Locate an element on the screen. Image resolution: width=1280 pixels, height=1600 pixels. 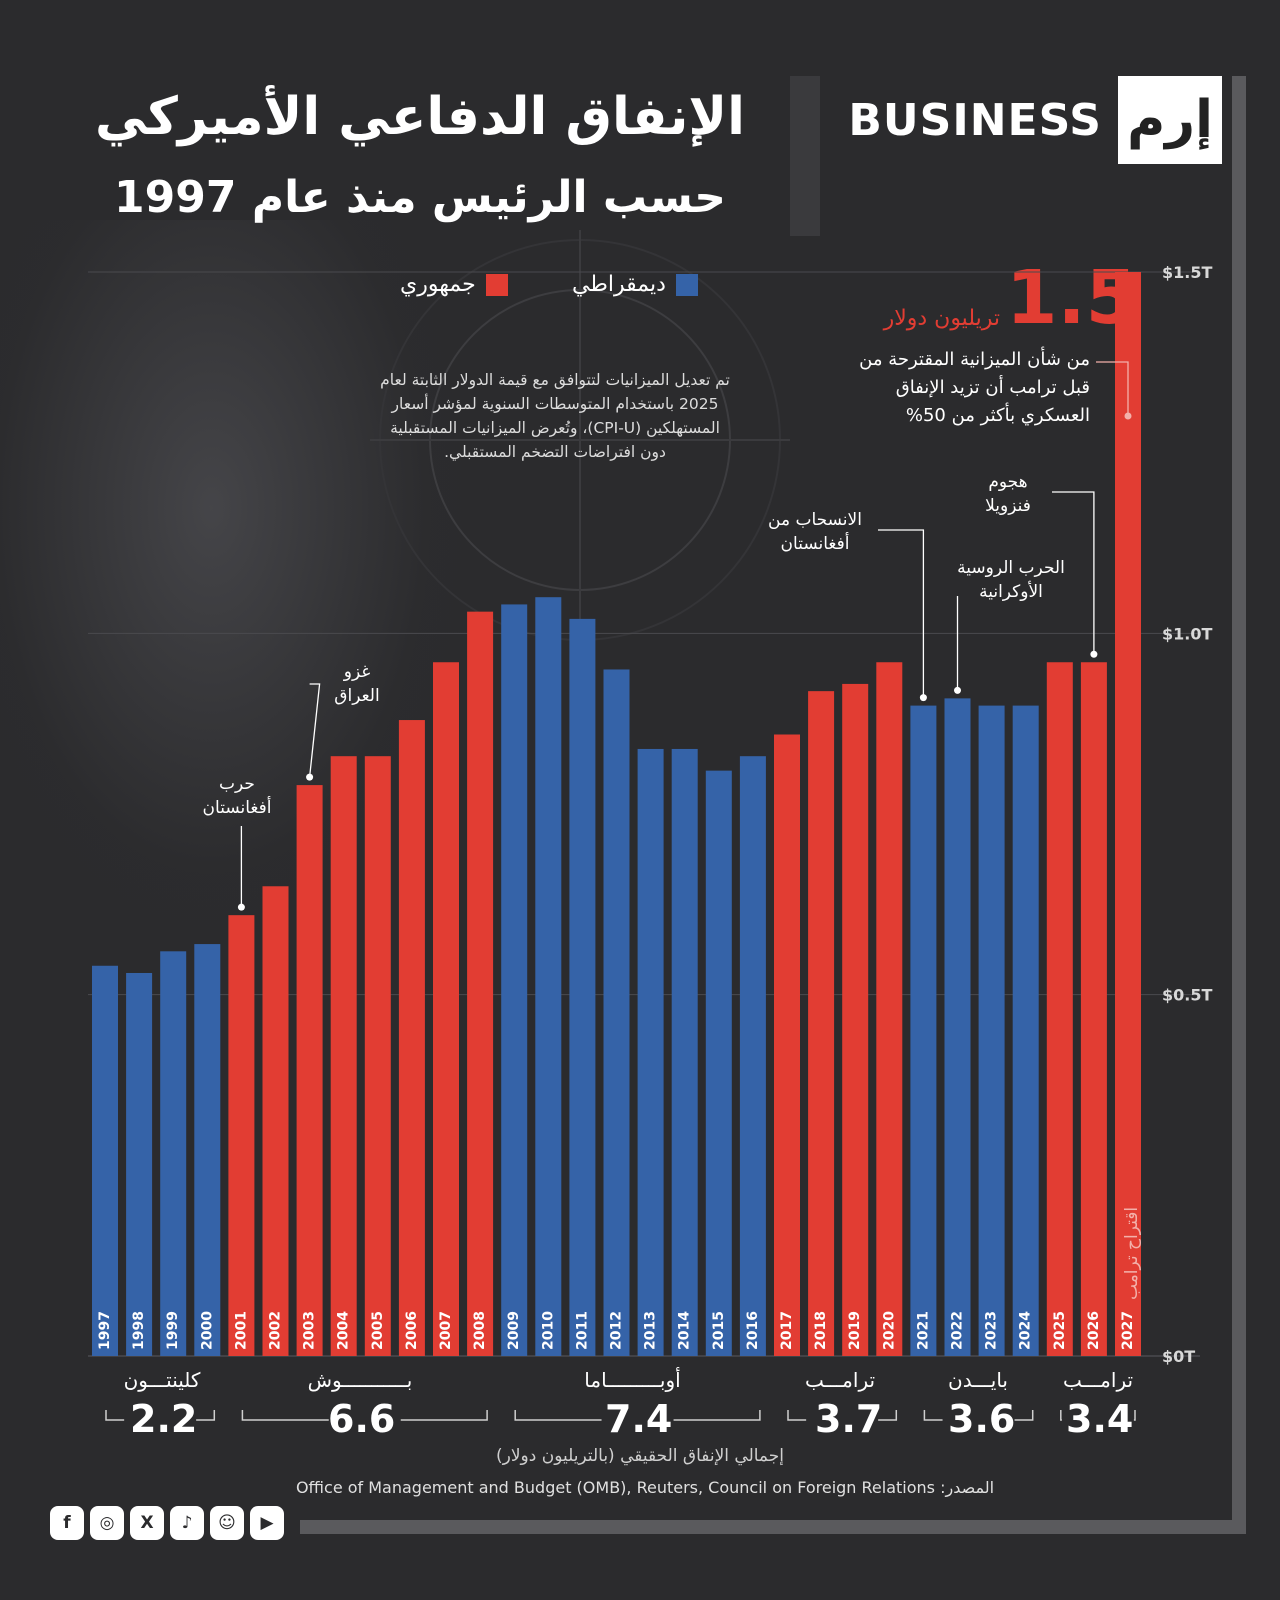
president-name-trump-1: ترامـــب is located at coordinates (840, 1380).